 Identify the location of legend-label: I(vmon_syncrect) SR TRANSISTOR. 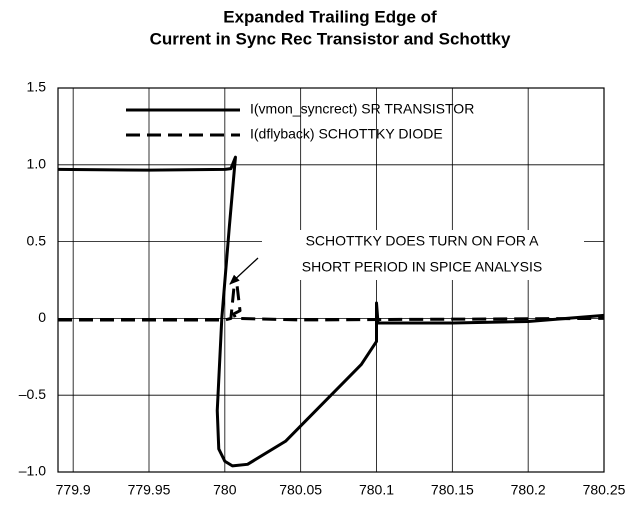
(362, 109).